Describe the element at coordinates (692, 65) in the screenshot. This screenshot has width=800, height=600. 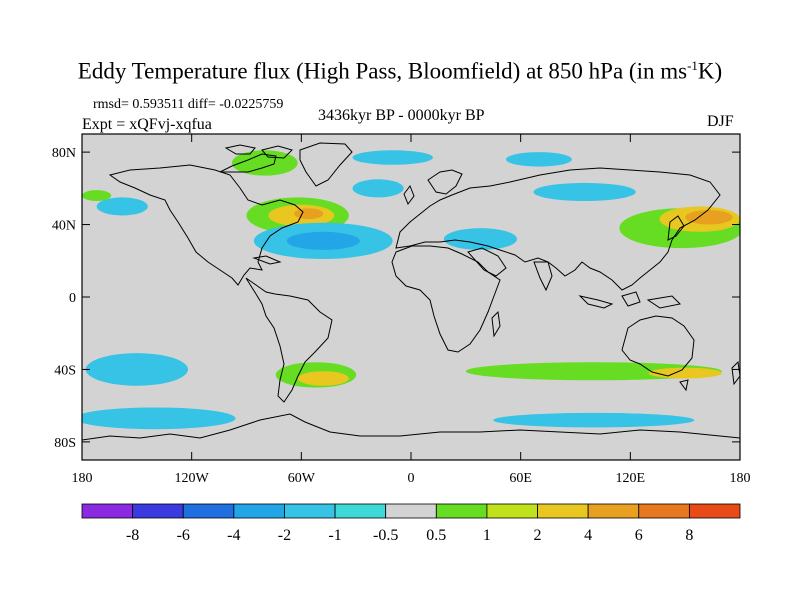
I see `title-superscript: -1` at that location.